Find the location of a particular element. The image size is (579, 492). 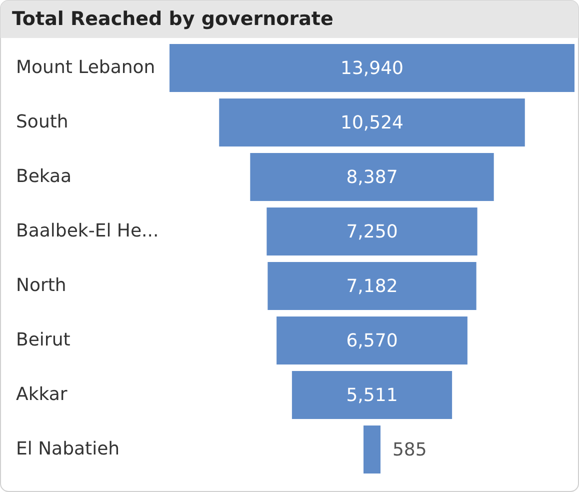

data-label: 6,570 is located at coordinates (372, 341).